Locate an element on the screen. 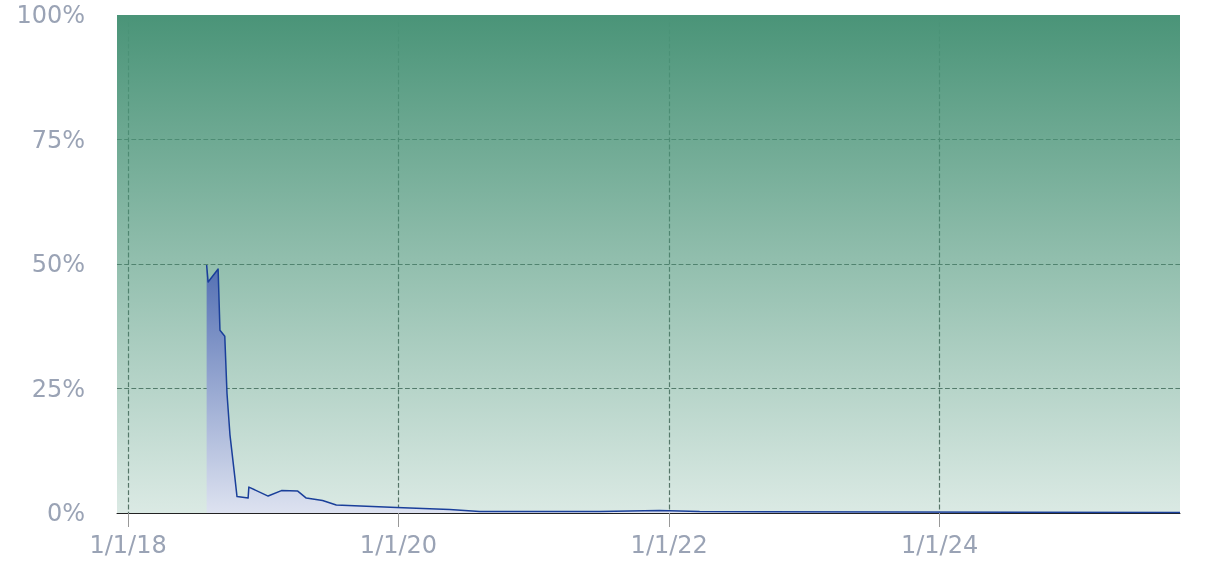 The image size is (1206, 586). x-tick-label: 1/1/20 is located at coordinates (398, 545).